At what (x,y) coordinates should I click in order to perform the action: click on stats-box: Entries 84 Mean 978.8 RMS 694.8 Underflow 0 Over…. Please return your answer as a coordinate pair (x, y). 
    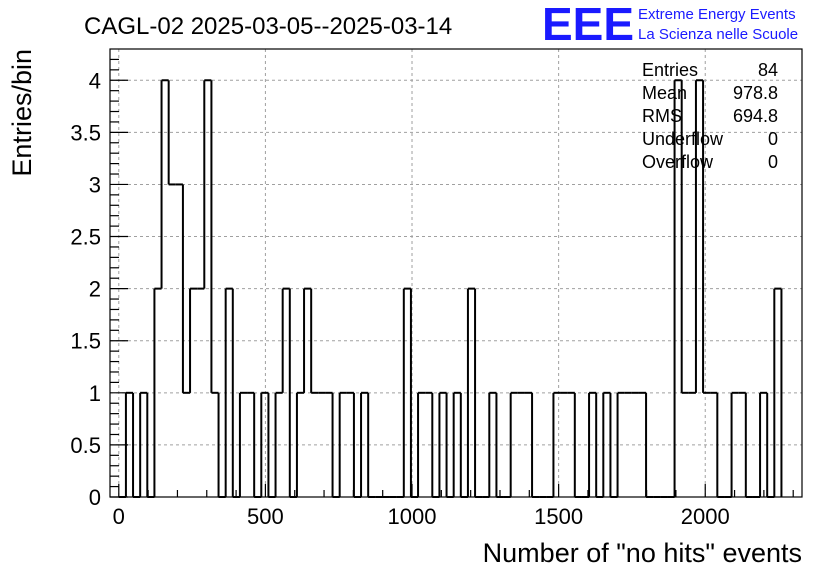
    Looking at the image, I should click on (710, 116).